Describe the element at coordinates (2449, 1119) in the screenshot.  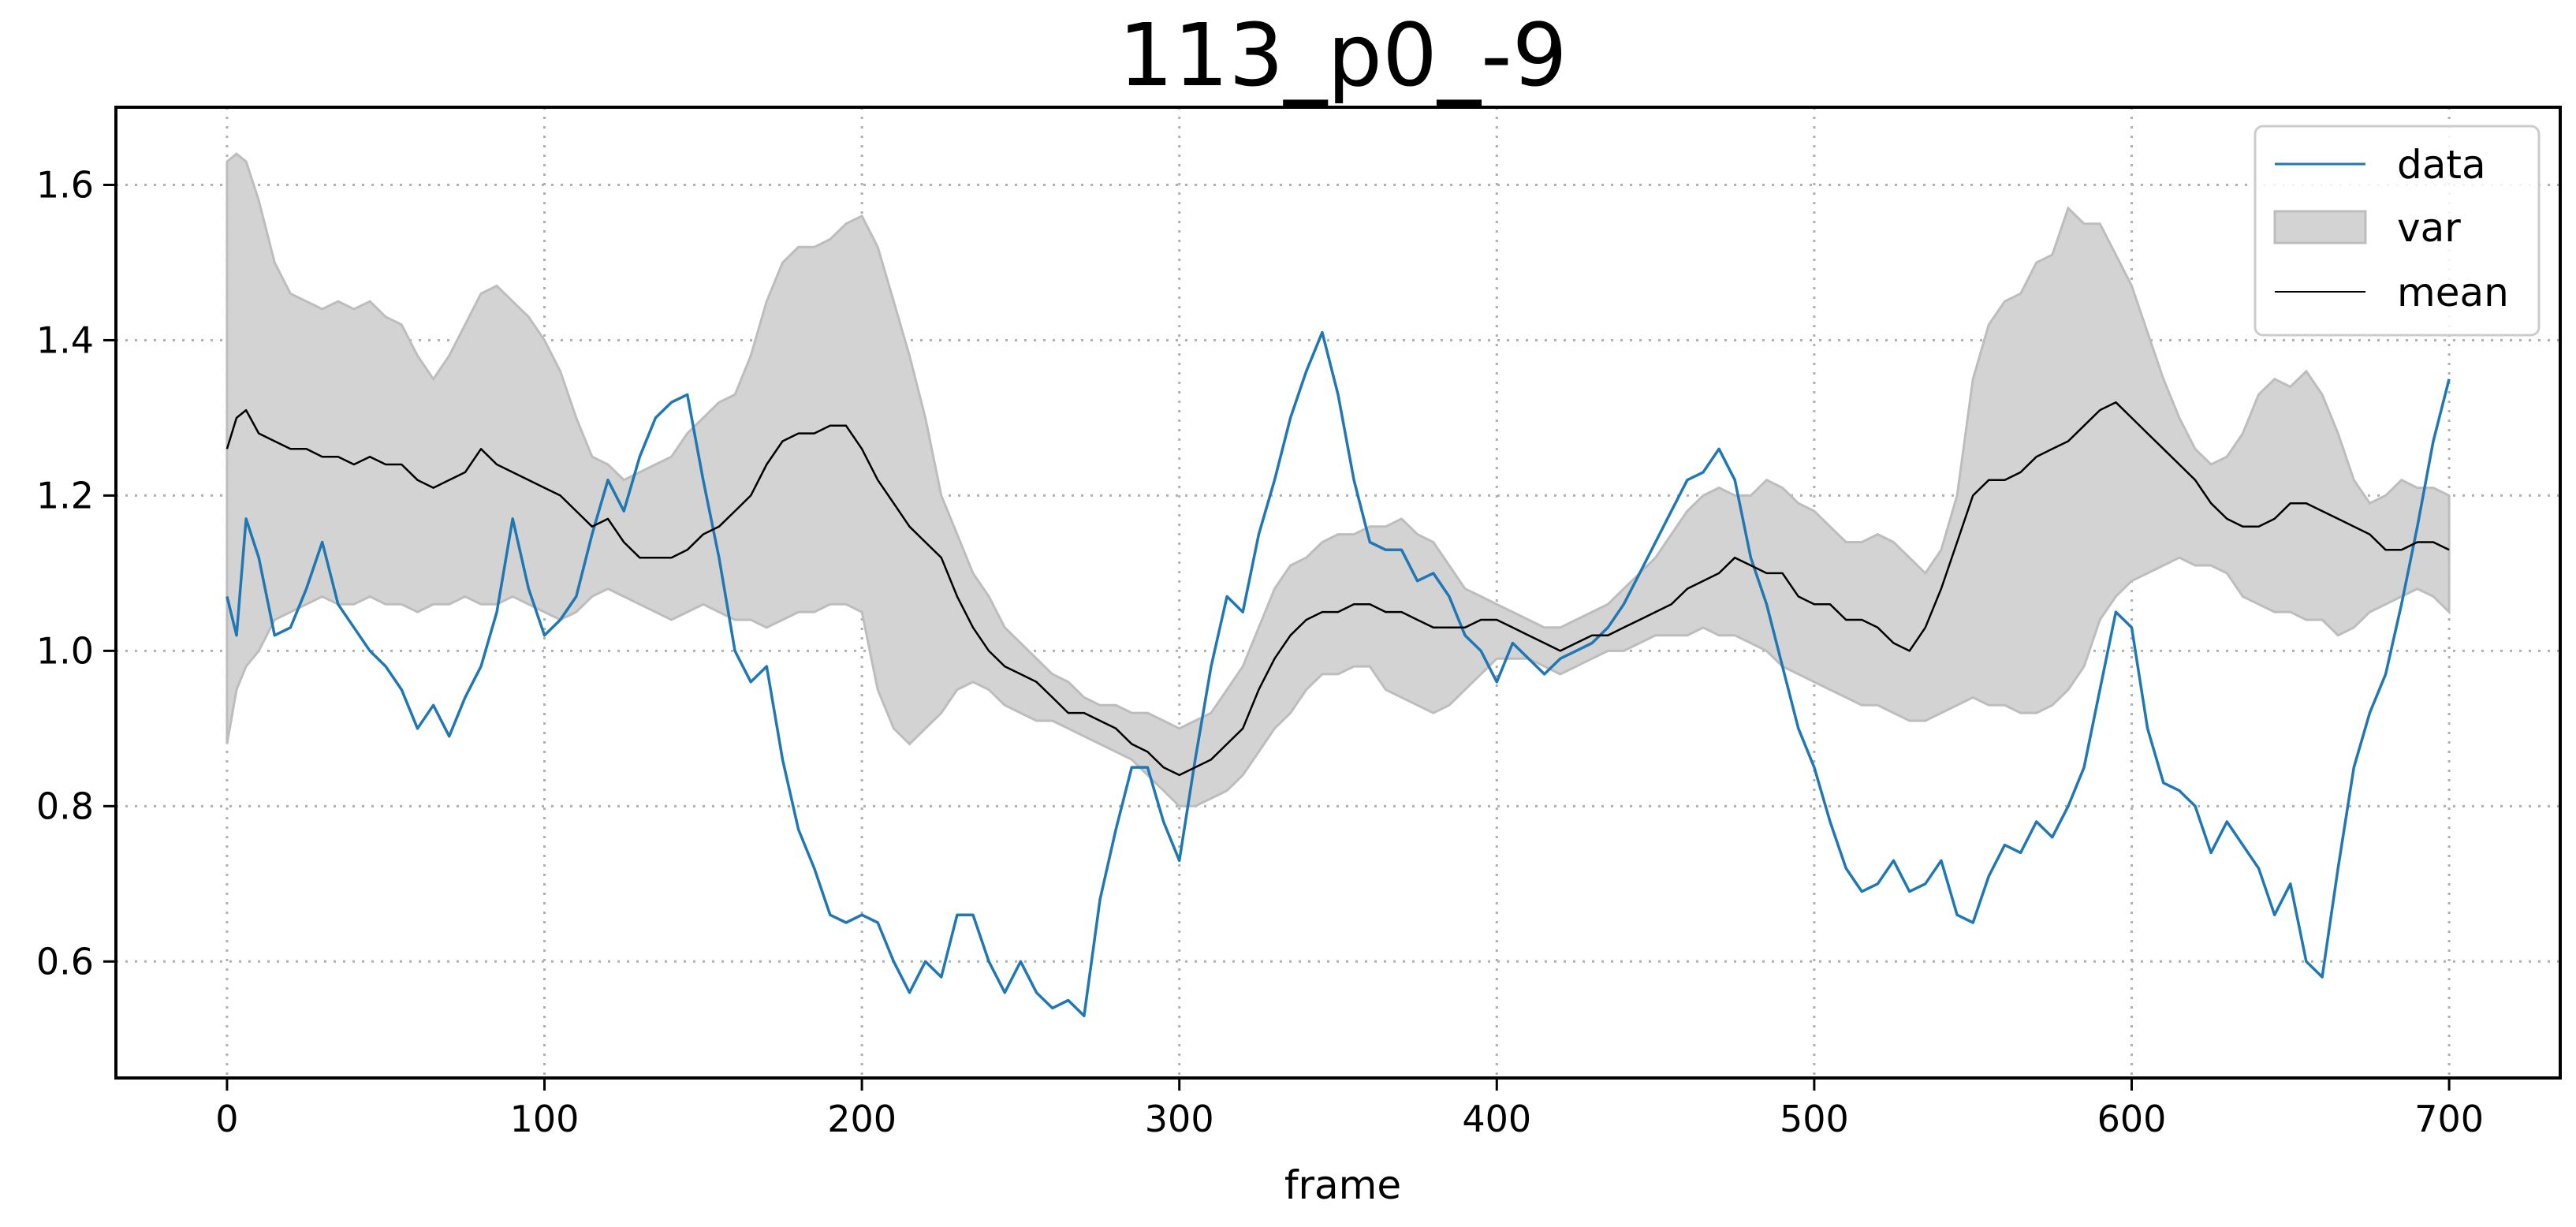
I see `x-tick-label: 700` at that location.